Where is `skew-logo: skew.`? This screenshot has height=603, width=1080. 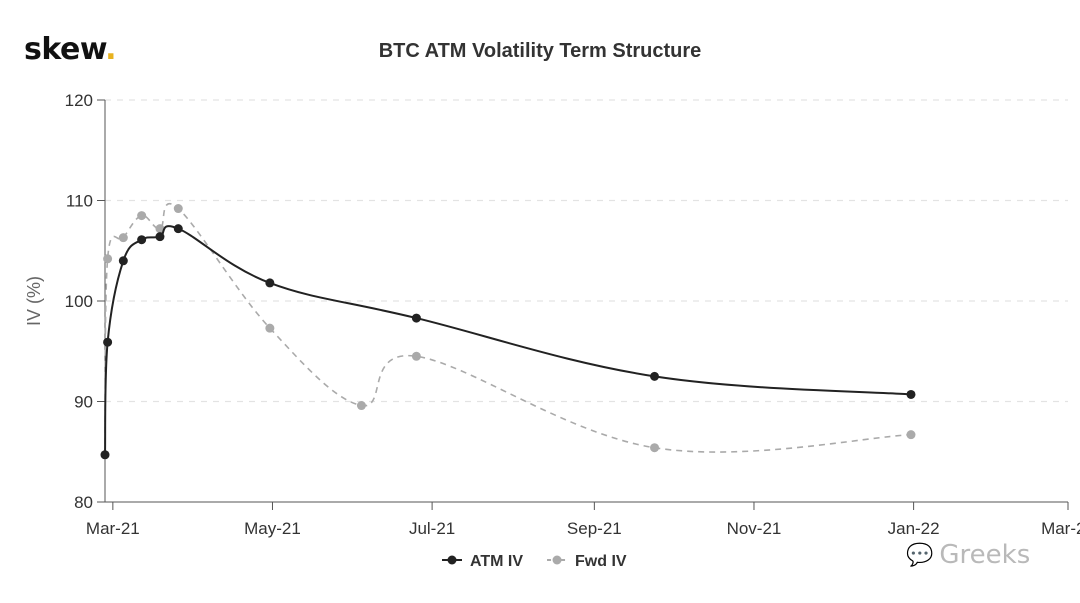
skew-logo: skew. is located at coordinates (70, 49).